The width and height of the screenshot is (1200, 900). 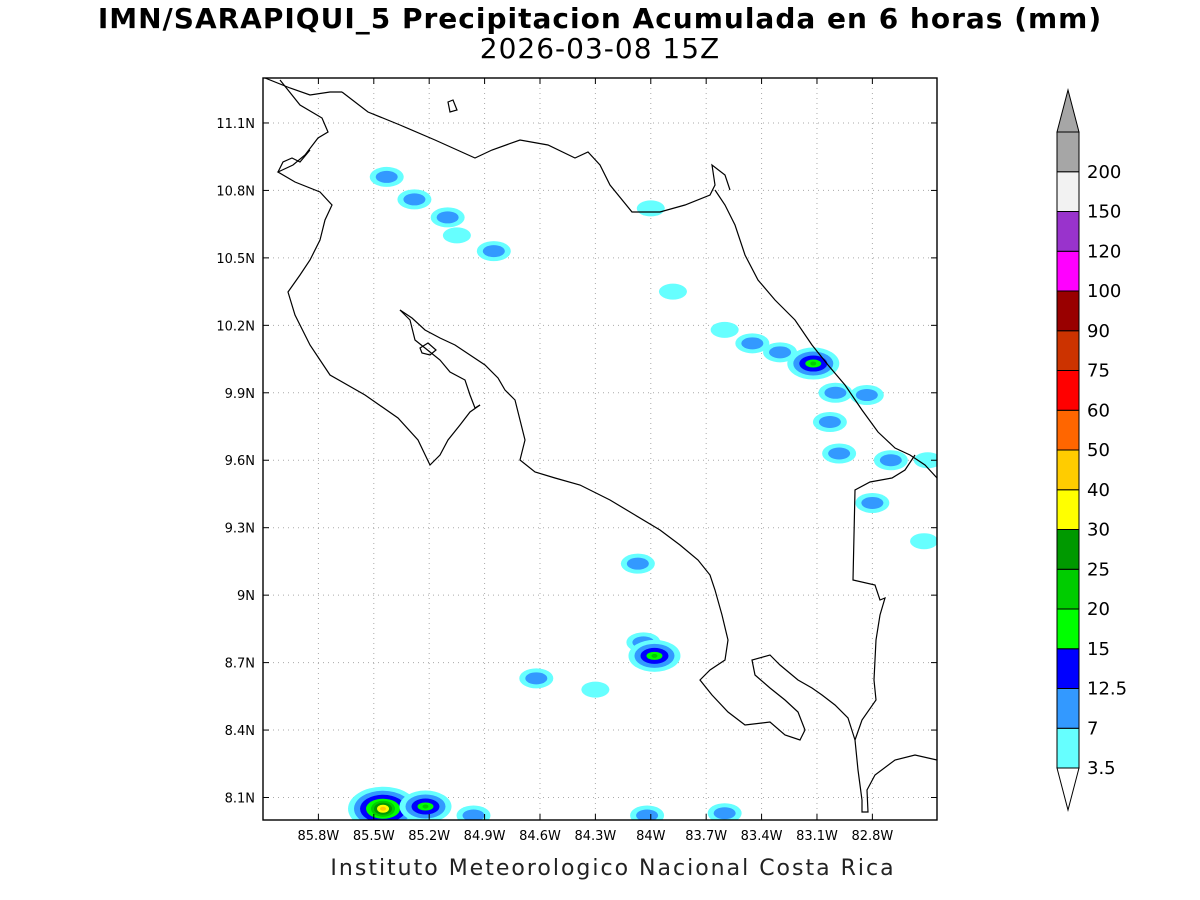 I want to click on colorbar-level-label: 7, so click(x=1092, y=728).